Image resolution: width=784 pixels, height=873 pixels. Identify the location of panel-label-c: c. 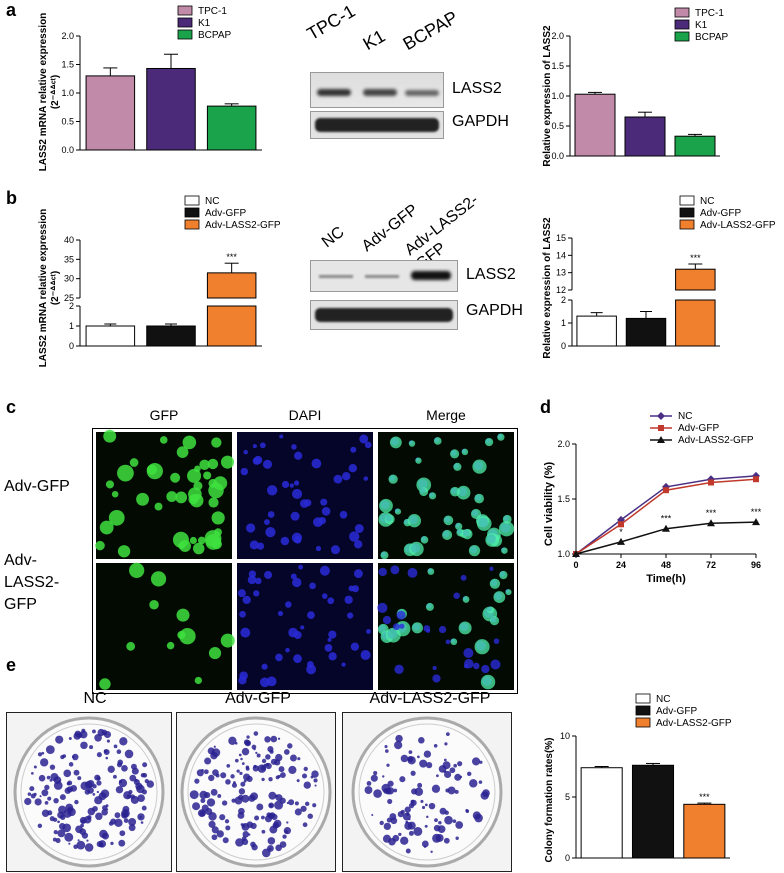
(11, 407).